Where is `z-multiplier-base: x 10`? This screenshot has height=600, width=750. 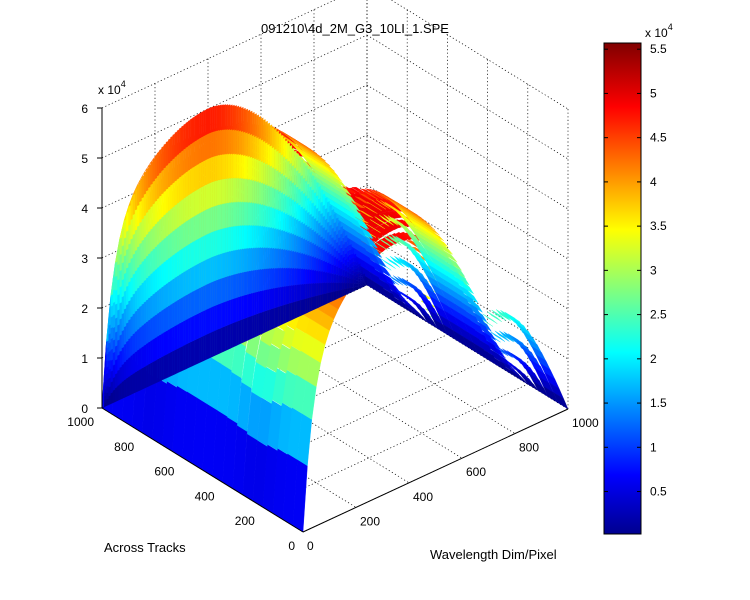 z-multiplier-base: x 10 is located at coordinates (109, 90).